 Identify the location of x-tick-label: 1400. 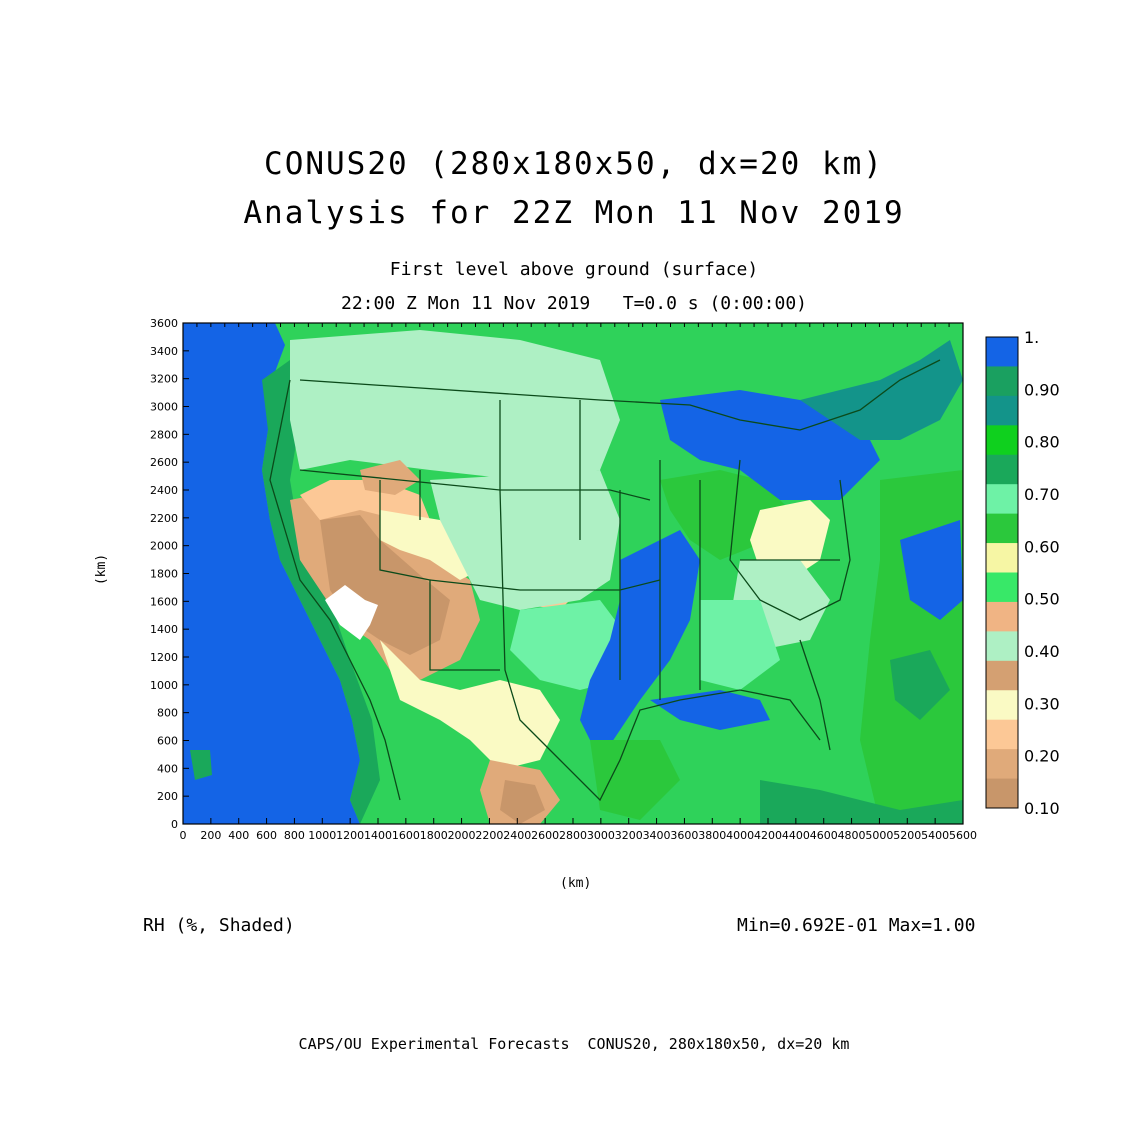
(378, 835).